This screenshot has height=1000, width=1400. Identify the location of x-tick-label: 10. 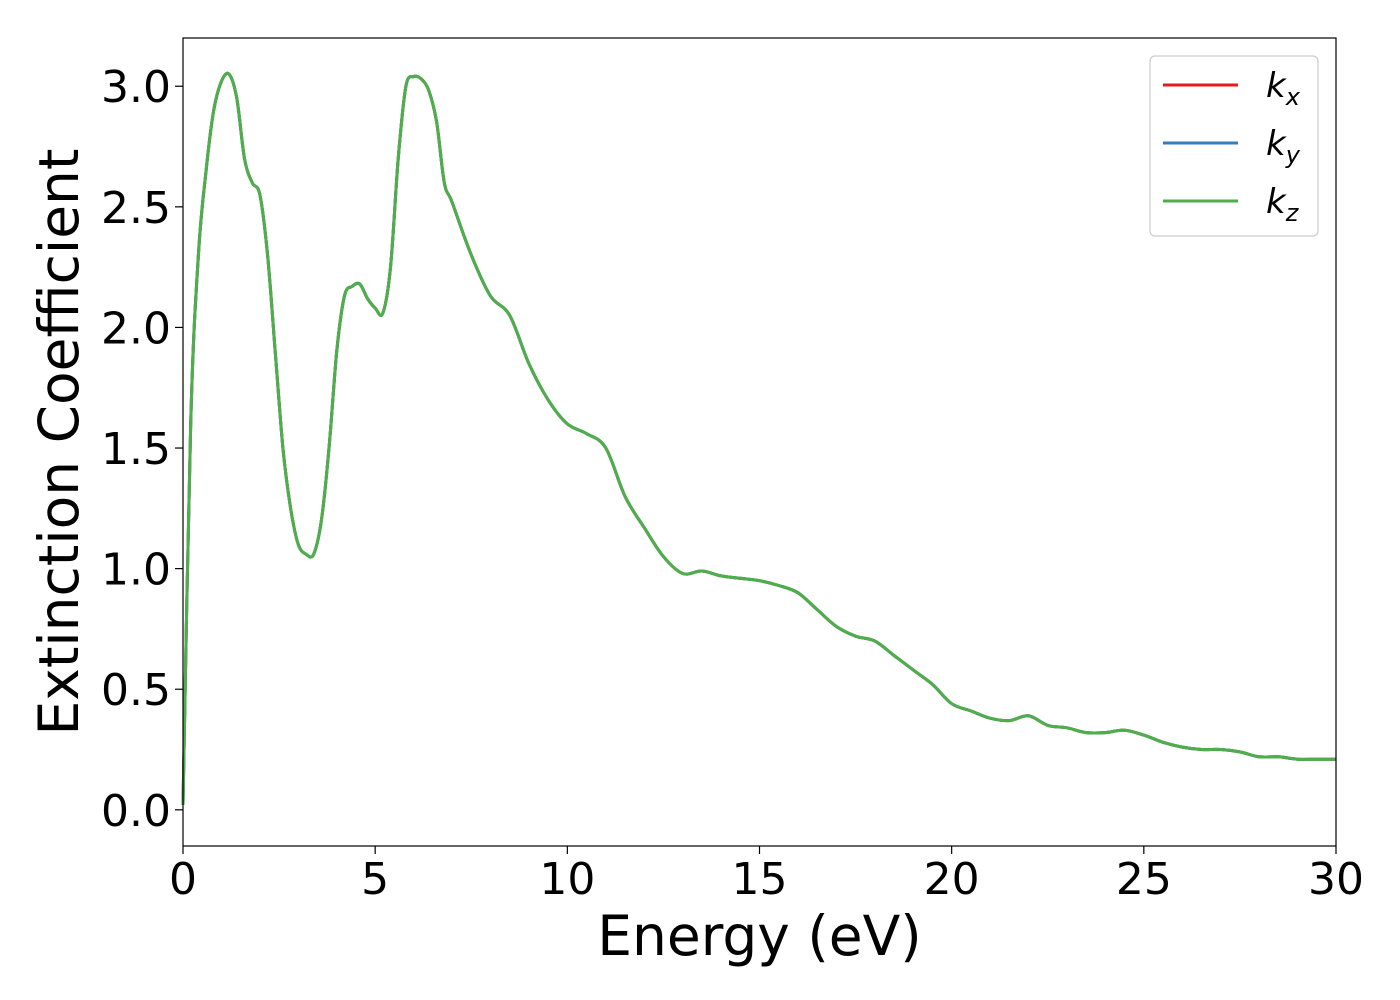
(567, 879).